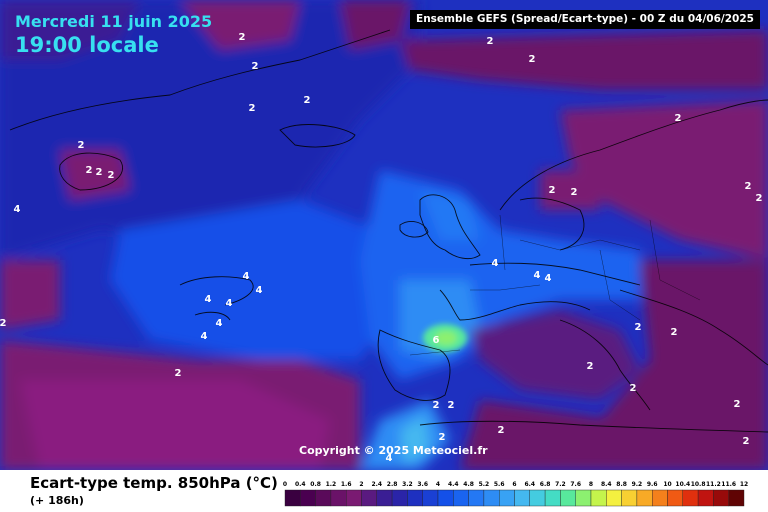 This screenshot has height=512, width=768. I want to click on forecast-time: 19:00 locale, so click(87, 45).